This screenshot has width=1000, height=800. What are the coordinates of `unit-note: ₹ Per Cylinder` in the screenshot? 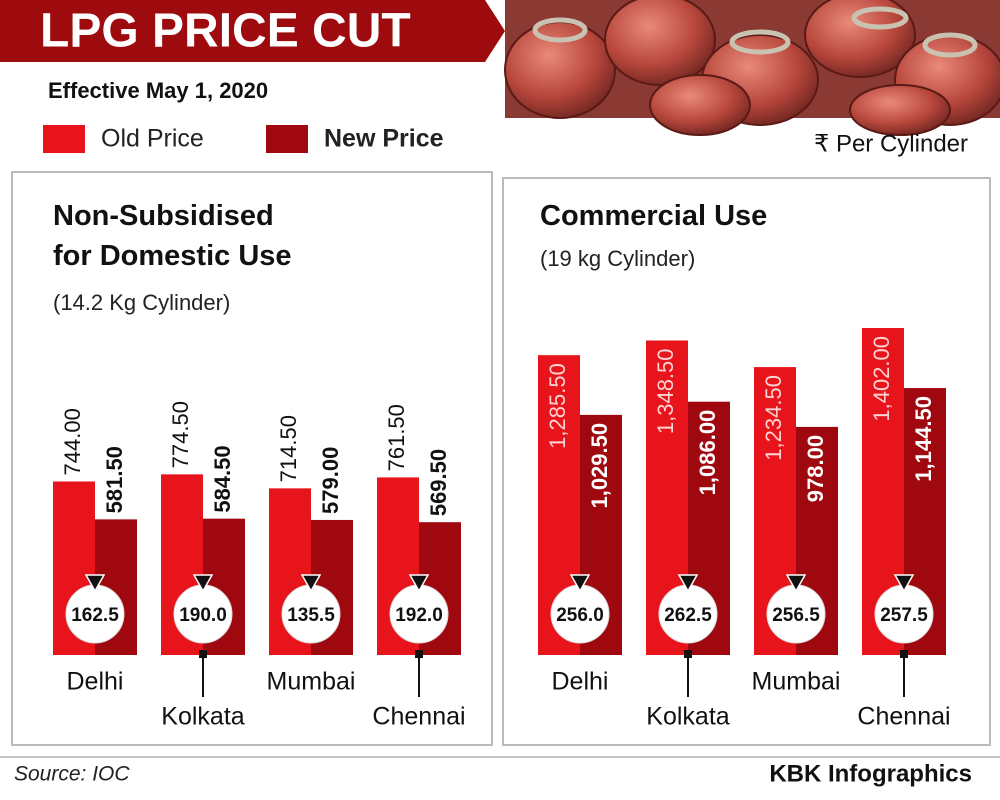 It's located at (891, 143).